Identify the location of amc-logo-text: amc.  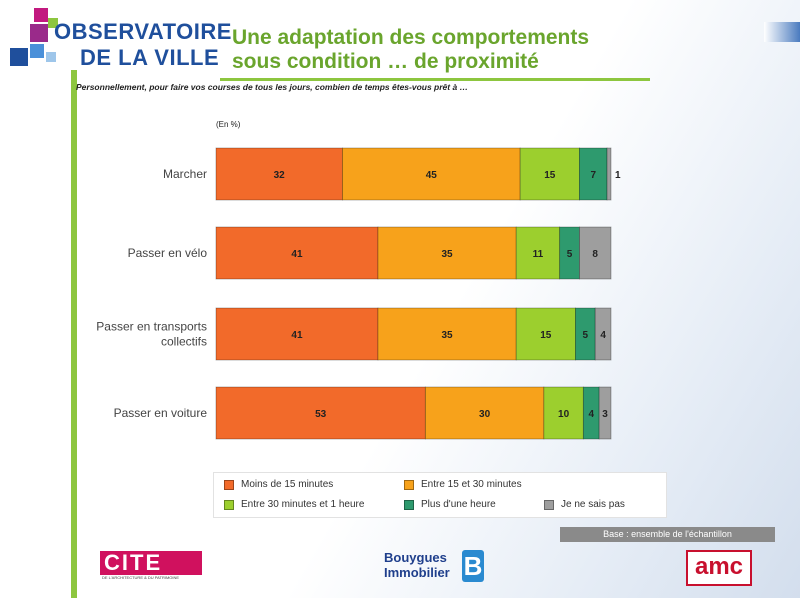
(719, 566).